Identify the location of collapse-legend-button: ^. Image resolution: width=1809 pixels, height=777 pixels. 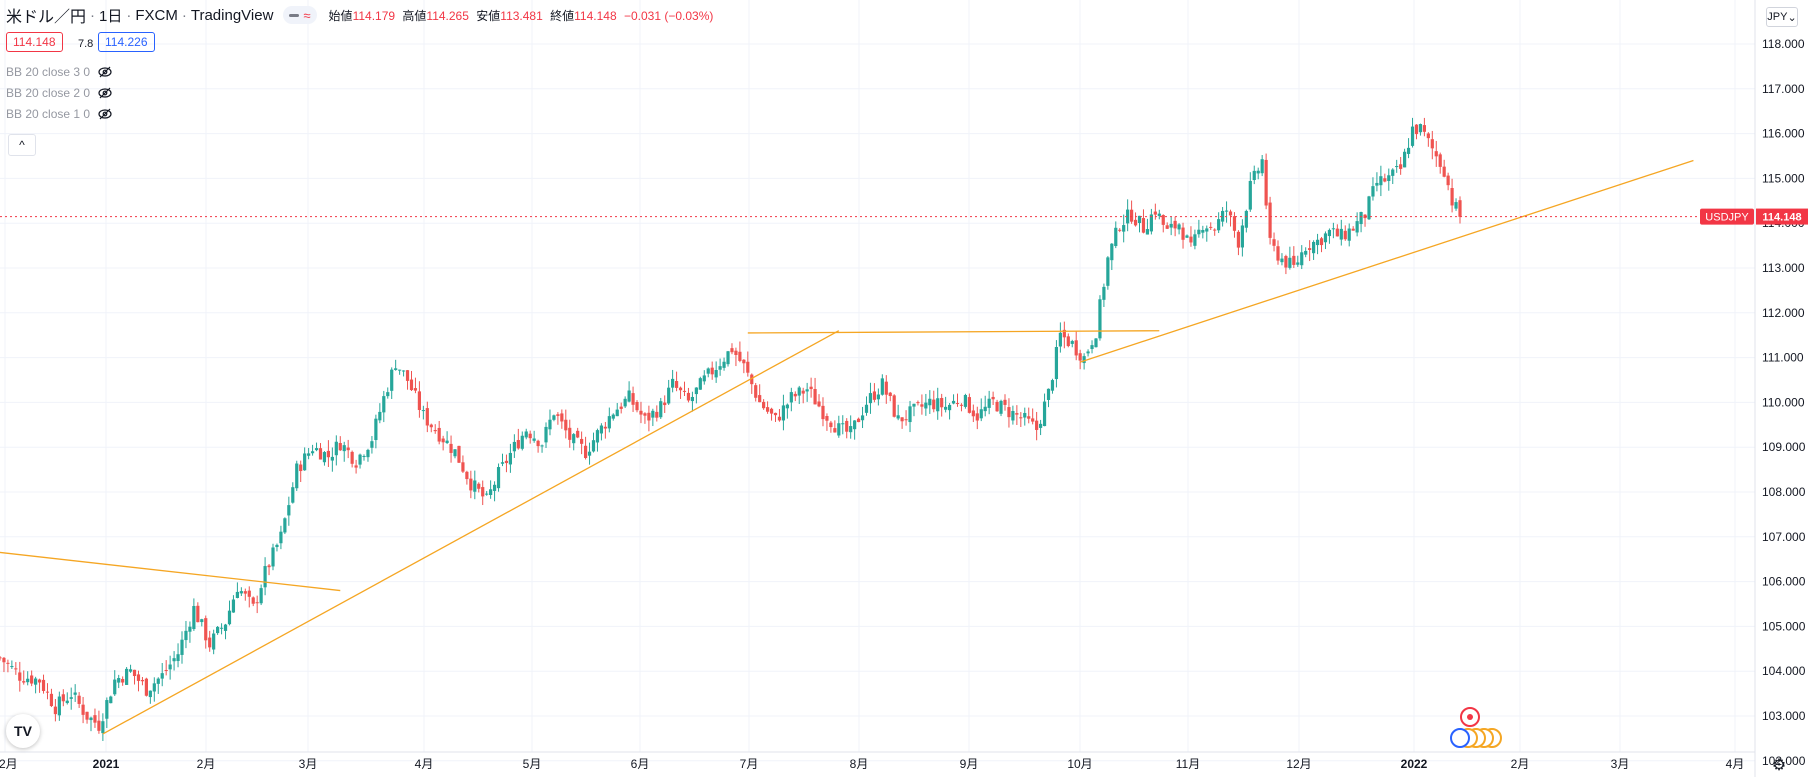
(22, 145).